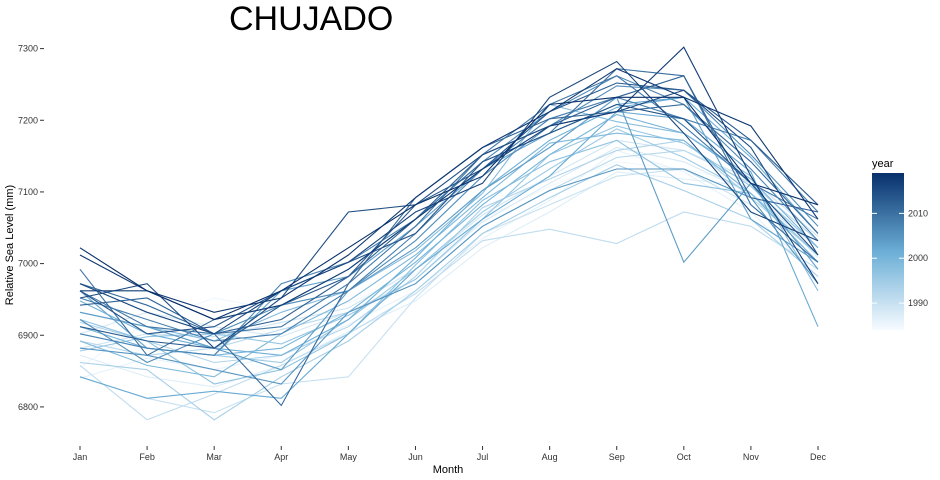  Describe the element at coordinates (28, 49) in the screenshot. I see `y-tick-label: 7300` at that location.